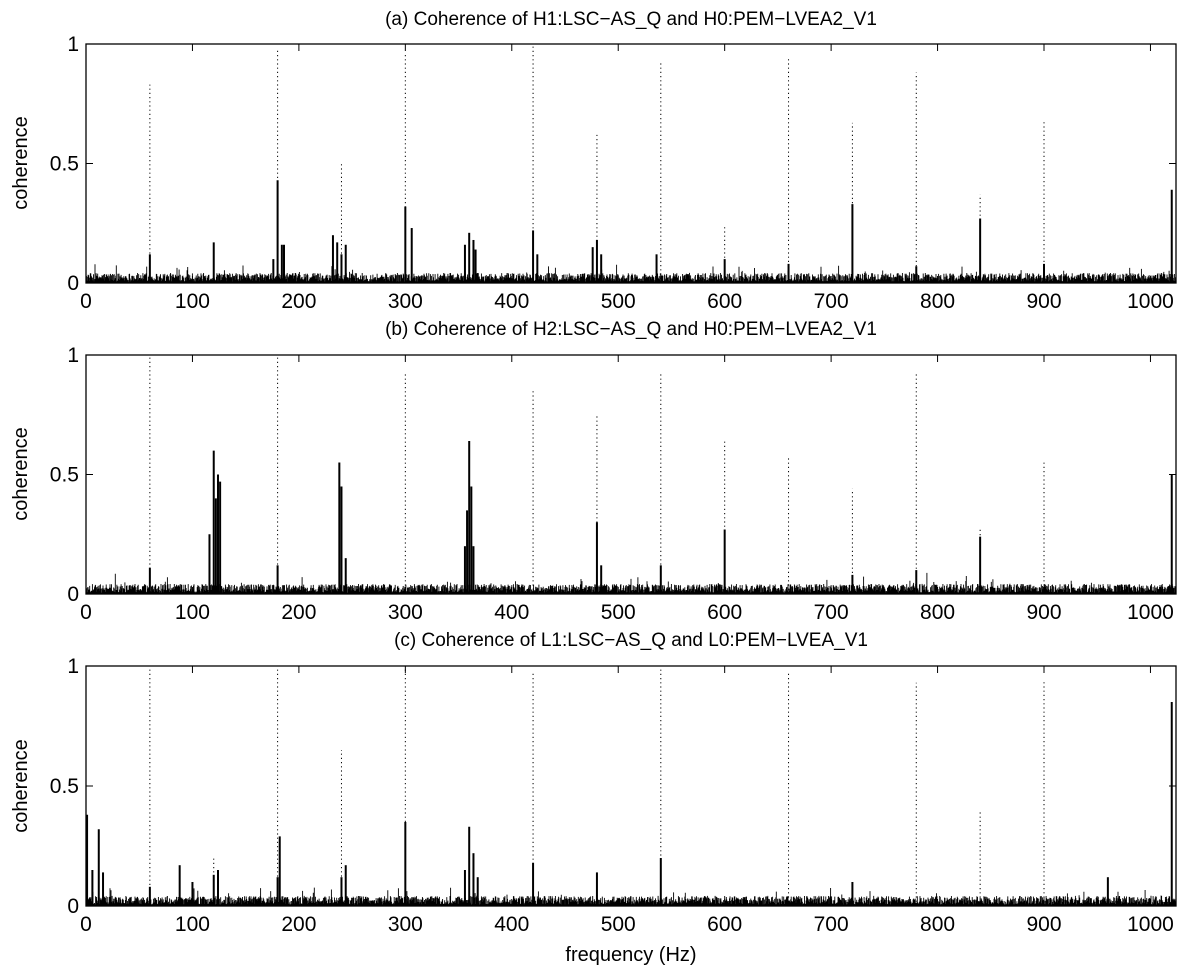 This screenshot has height=970, width=1183. Describe the element at coordinates (1150, 924) in the screenshot. I see `panel-c-xtick-label: 1000` at that location.